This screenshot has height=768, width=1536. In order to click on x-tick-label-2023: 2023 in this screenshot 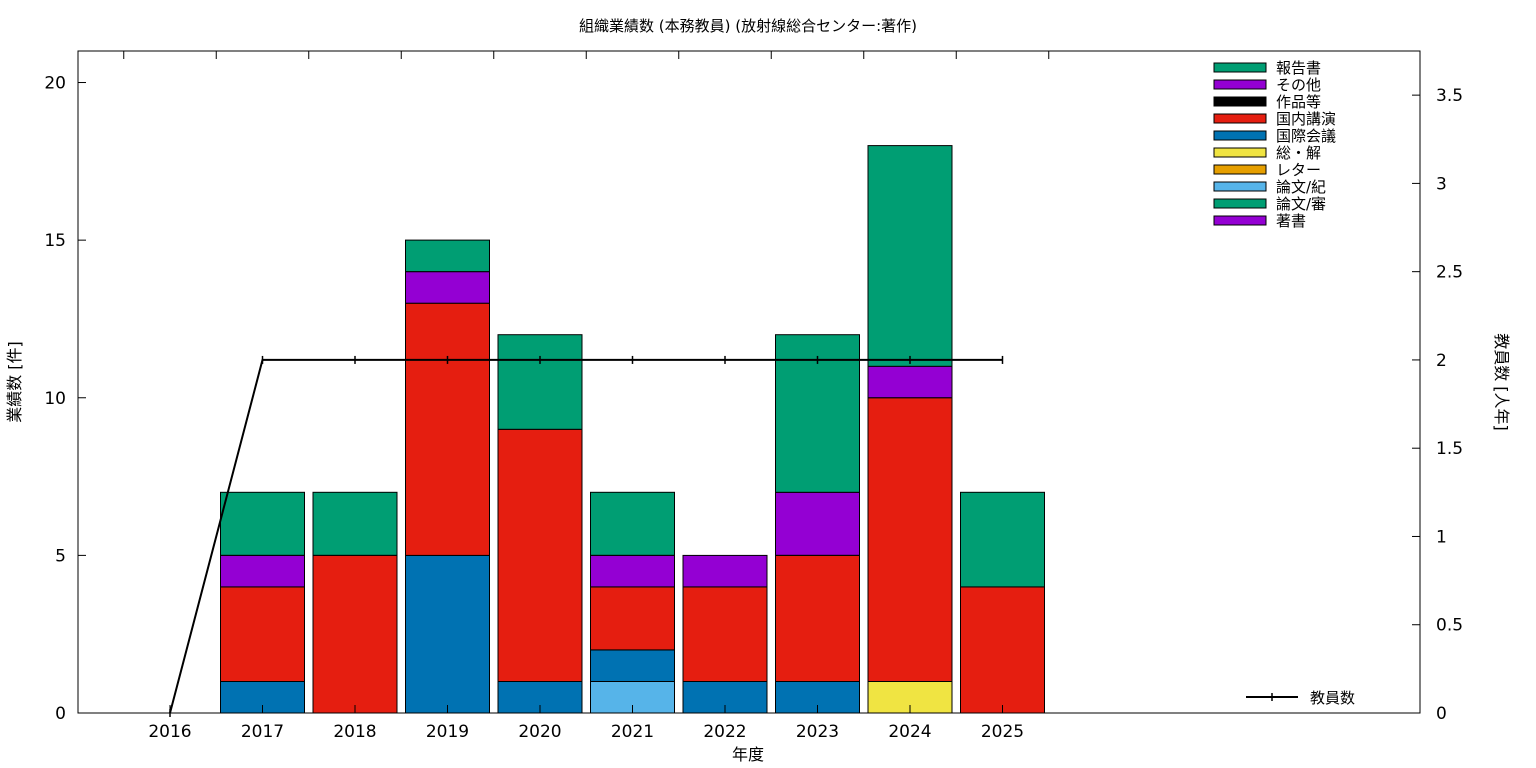, I will do `click(817, 732)`.